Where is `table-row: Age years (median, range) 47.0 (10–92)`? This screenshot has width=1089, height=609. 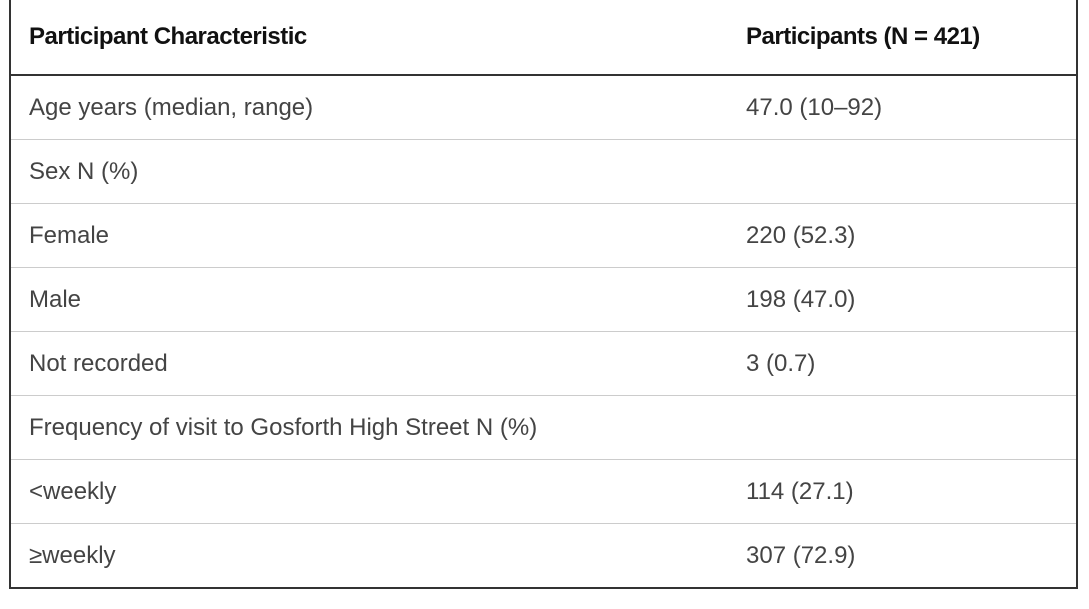
table-row: Age years (median, range) 47.0 (10–92) is located at coordinates (543, 107).